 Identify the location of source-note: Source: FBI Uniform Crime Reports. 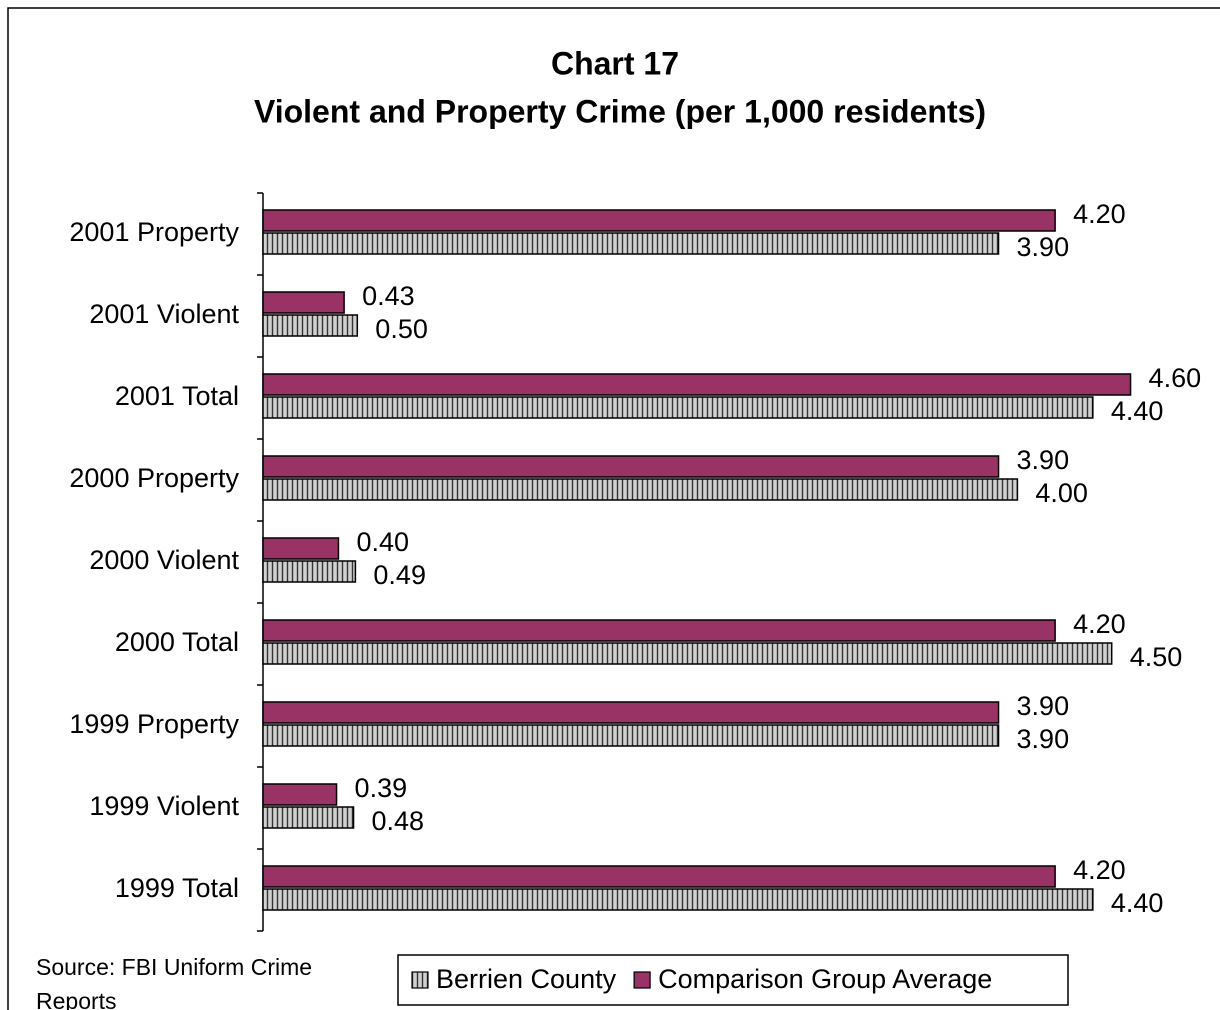
(174, 982).